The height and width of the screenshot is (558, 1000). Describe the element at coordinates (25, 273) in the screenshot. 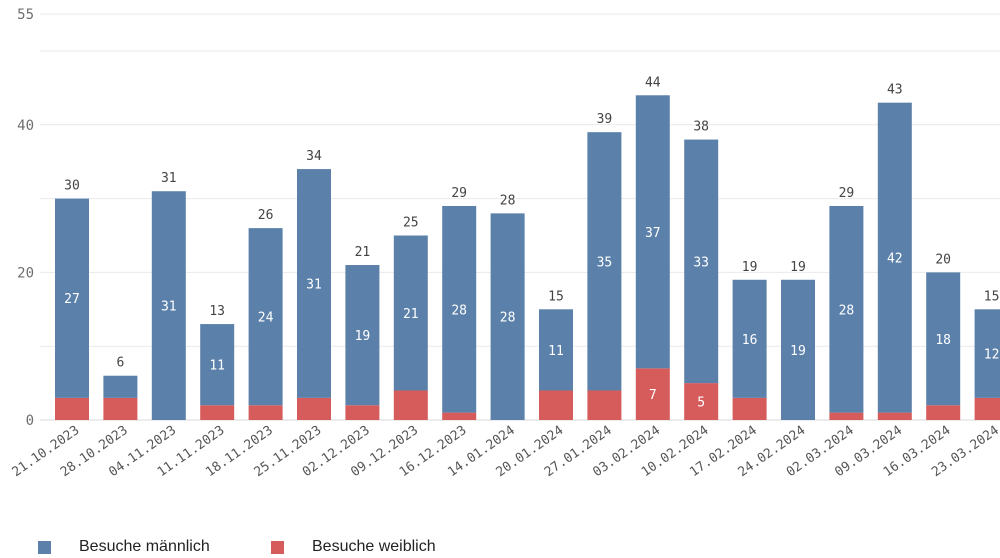

I see `y-tick-label: 20` at that location.